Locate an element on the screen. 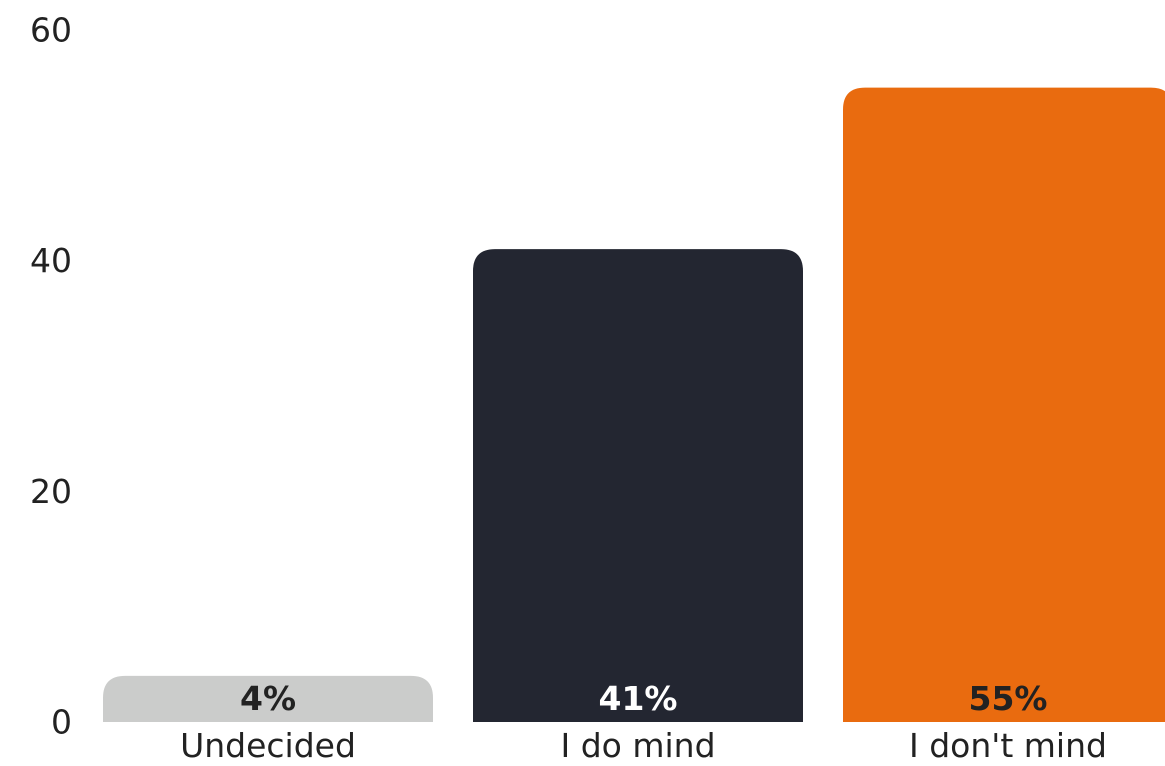  y-tick-label-40: 40 is located at coordinates (51, 260).